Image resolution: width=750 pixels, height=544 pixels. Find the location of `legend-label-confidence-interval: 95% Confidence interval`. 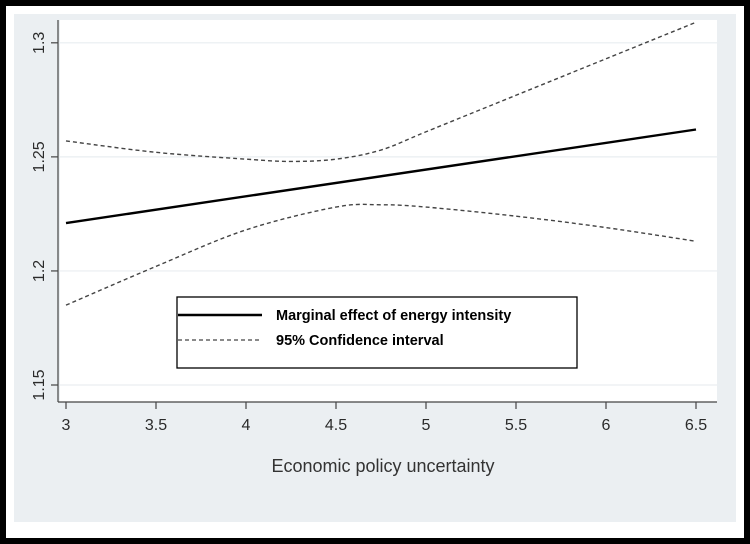

legend-label-confidence-interval: 95% Confidence interval is located at coordinates (360, 341).